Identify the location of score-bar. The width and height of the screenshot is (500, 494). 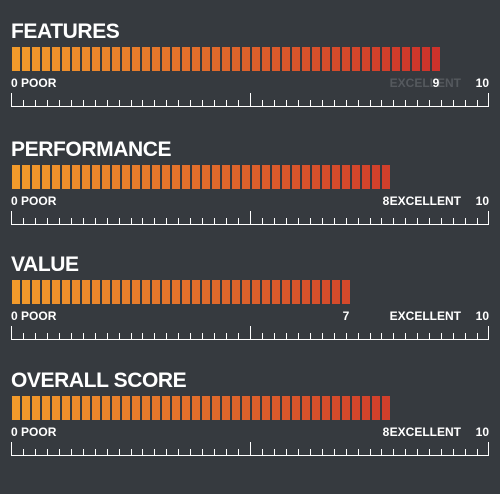
(201, 177).